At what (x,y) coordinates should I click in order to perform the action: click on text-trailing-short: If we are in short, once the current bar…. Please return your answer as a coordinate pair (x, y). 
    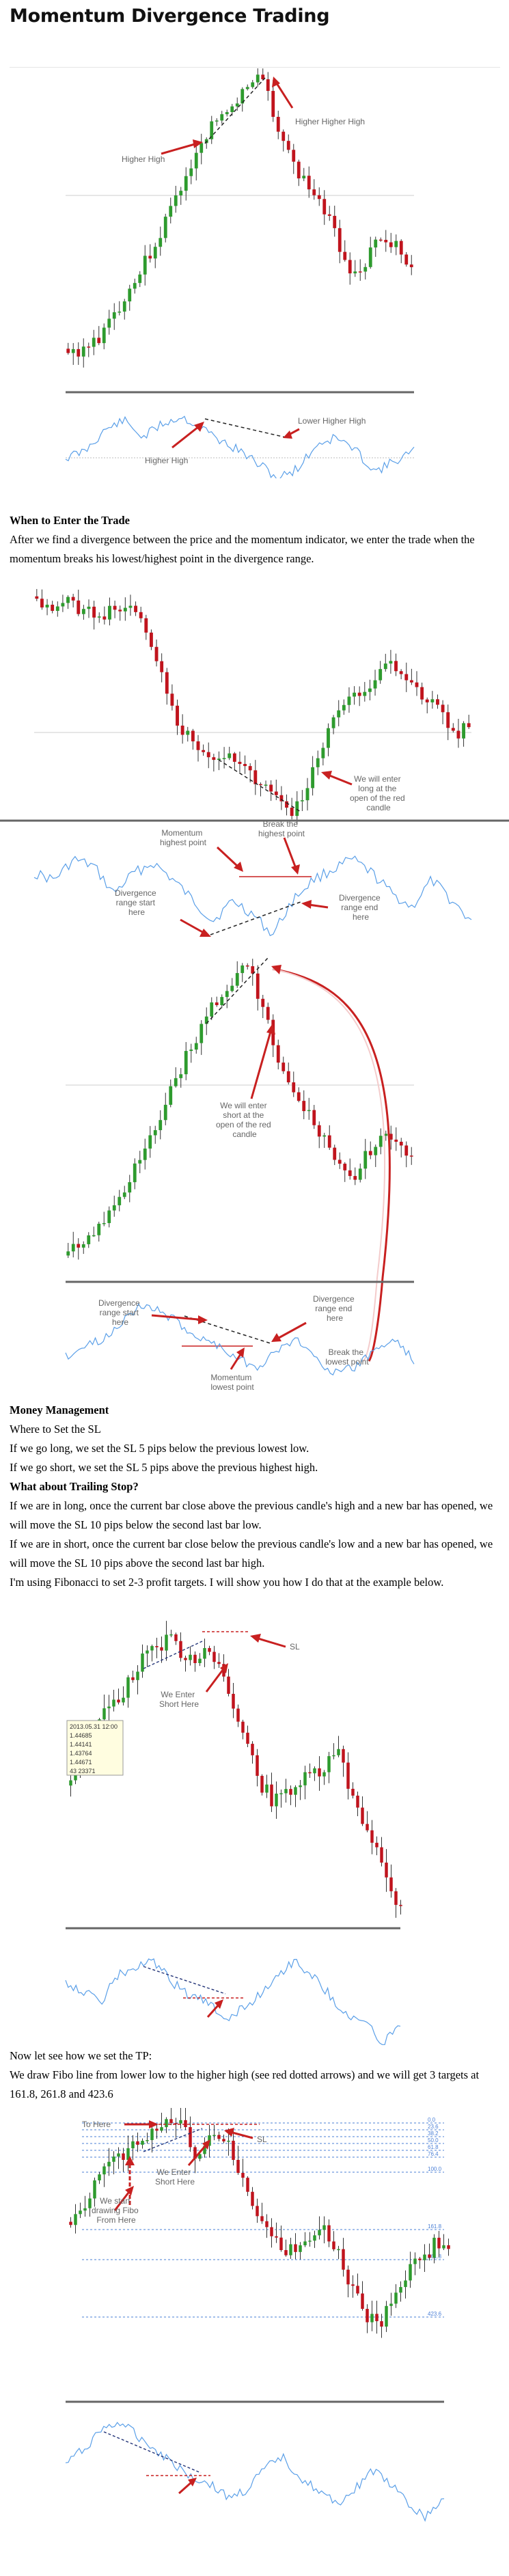
    Looking at the image, I should click on (251, 1554).